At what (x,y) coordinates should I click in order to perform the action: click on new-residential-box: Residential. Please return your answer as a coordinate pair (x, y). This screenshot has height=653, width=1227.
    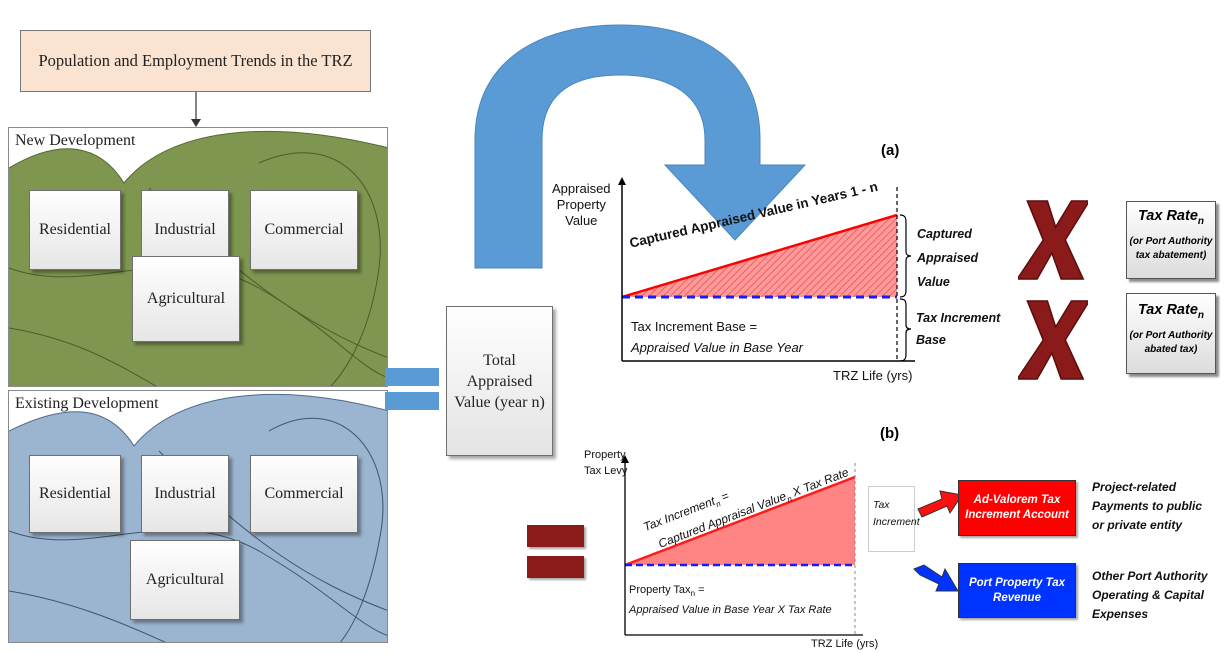
    Looking at the image, I should click on (75, 230).